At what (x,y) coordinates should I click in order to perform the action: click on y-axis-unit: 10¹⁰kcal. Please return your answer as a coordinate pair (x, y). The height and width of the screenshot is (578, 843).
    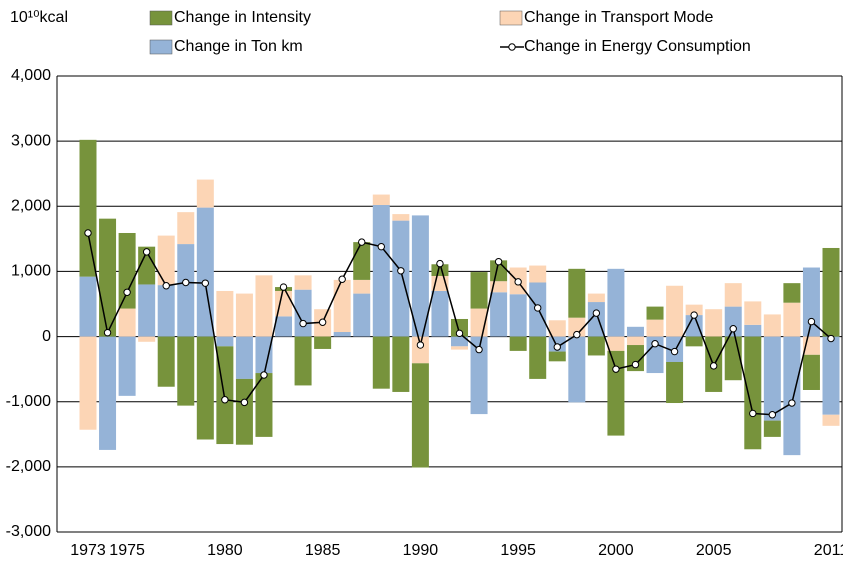
    Looking at the image, I should click on (39, 17).